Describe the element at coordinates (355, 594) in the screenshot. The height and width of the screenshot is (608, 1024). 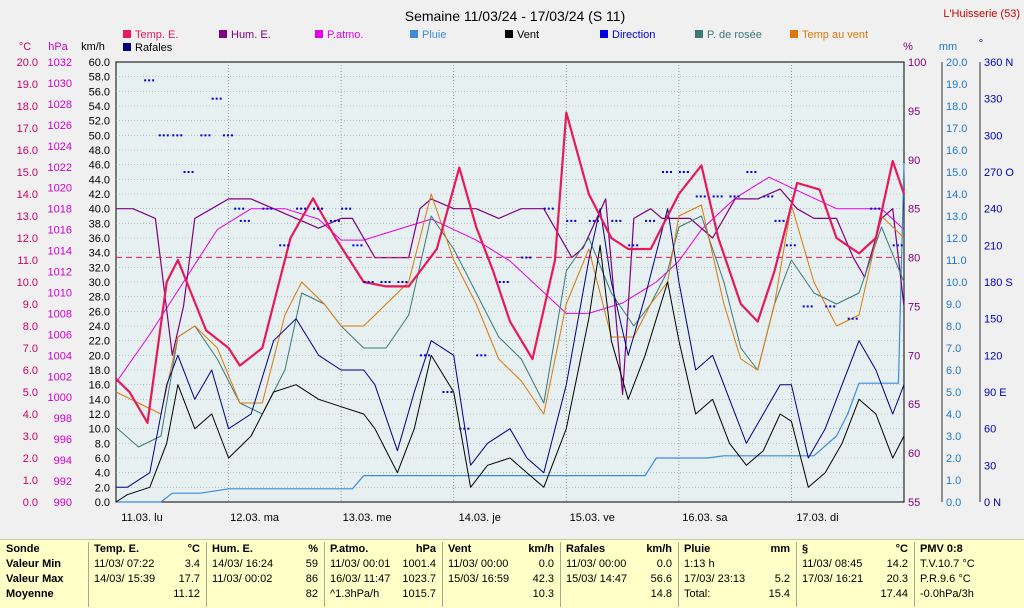
I see `mean-label: ^1.3hPa/h` at that location.